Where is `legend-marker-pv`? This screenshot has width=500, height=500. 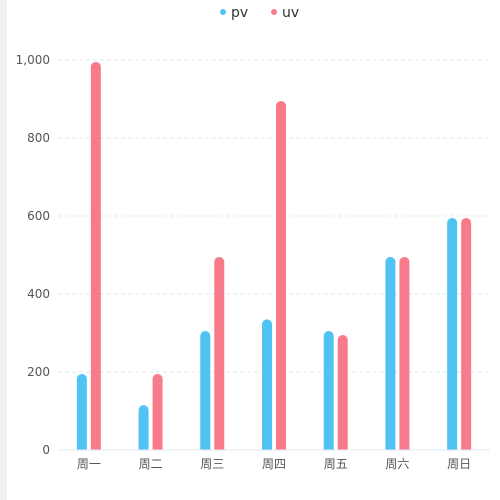
legend-marker-pv is located at coordinates (223, 12).